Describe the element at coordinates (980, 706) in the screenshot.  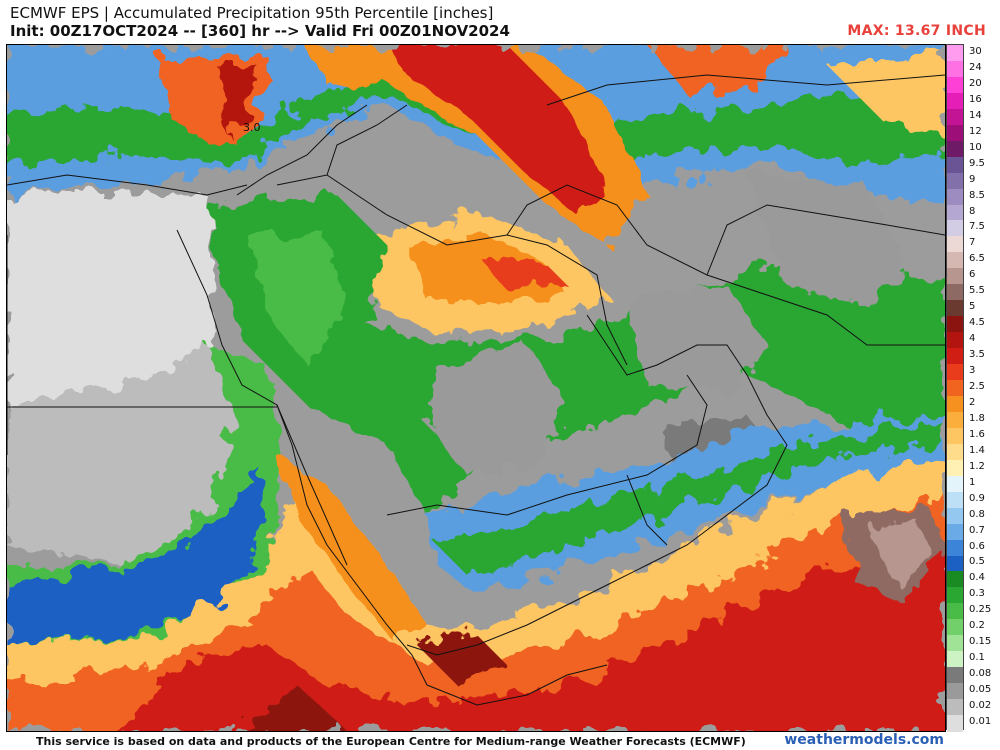
I see `colorbar-tick-label: 0.02` at that location.